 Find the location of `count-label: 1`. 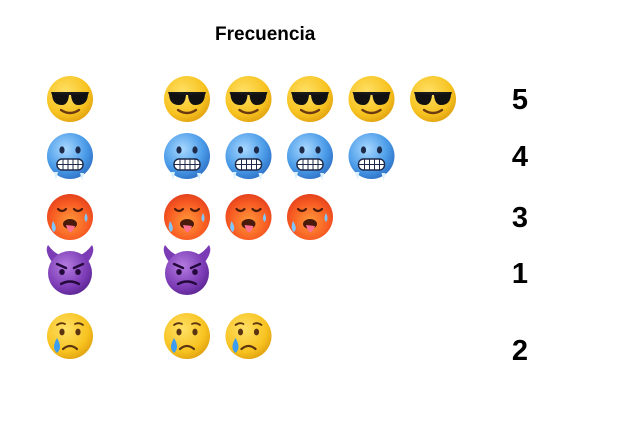

count-label: 1 is located at coordinates (520, 274).